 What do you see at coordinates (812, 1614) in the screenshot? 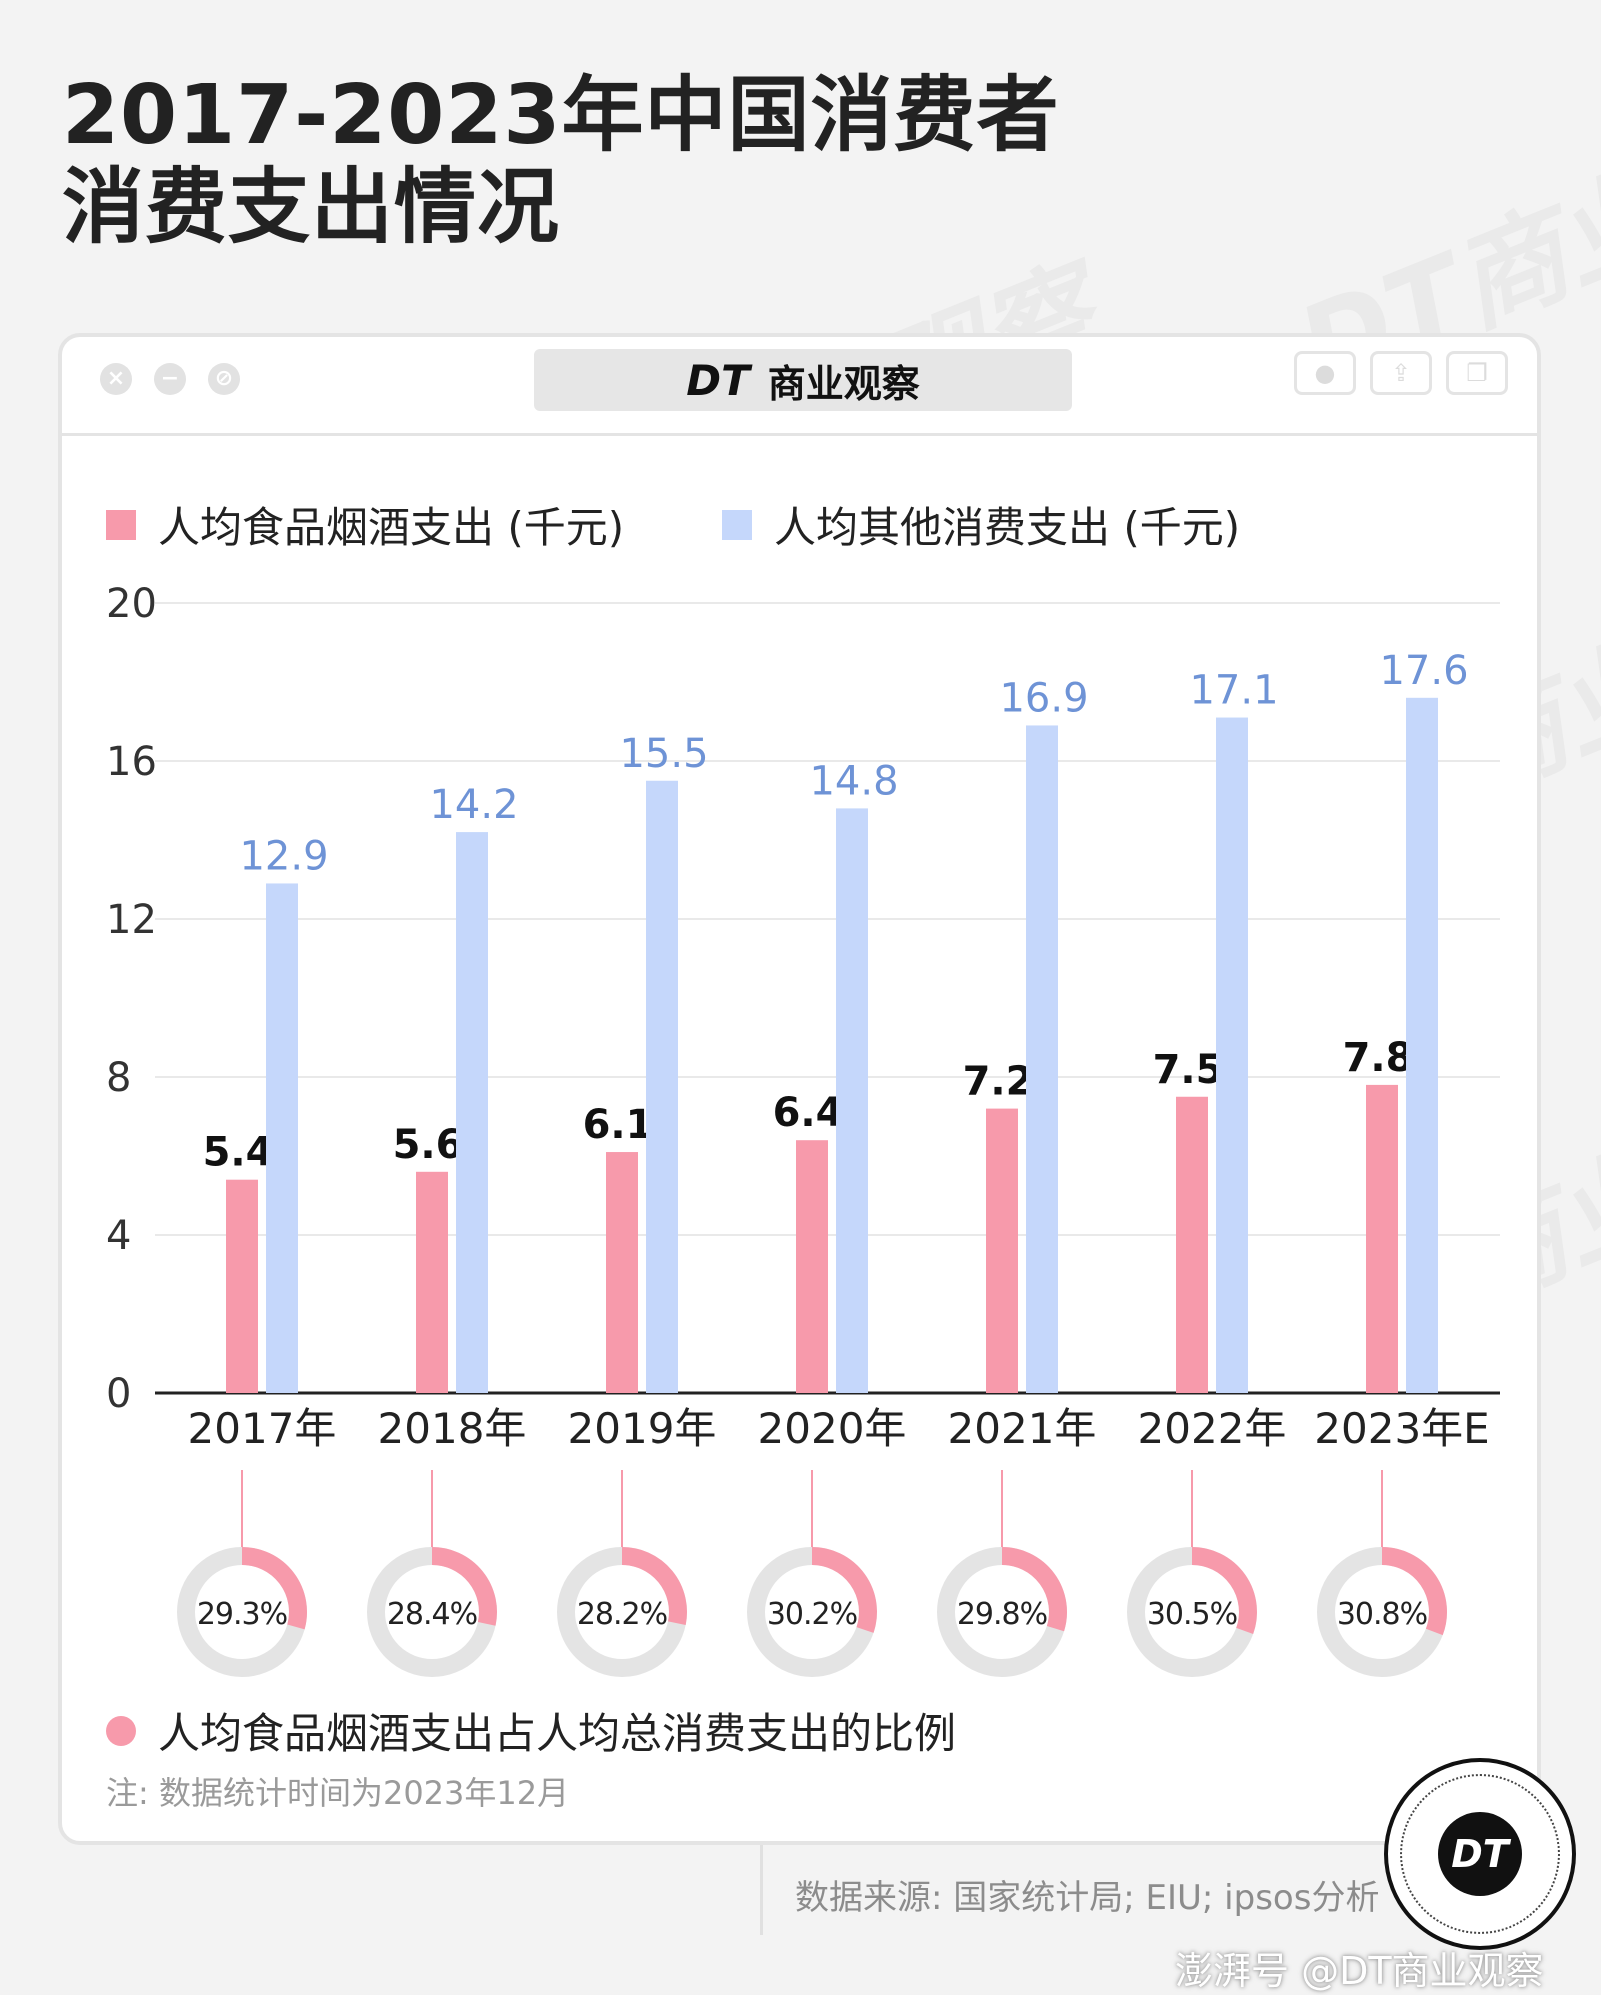
I see `ratio-label: 30.2%` at bounding box center [812, 1614].